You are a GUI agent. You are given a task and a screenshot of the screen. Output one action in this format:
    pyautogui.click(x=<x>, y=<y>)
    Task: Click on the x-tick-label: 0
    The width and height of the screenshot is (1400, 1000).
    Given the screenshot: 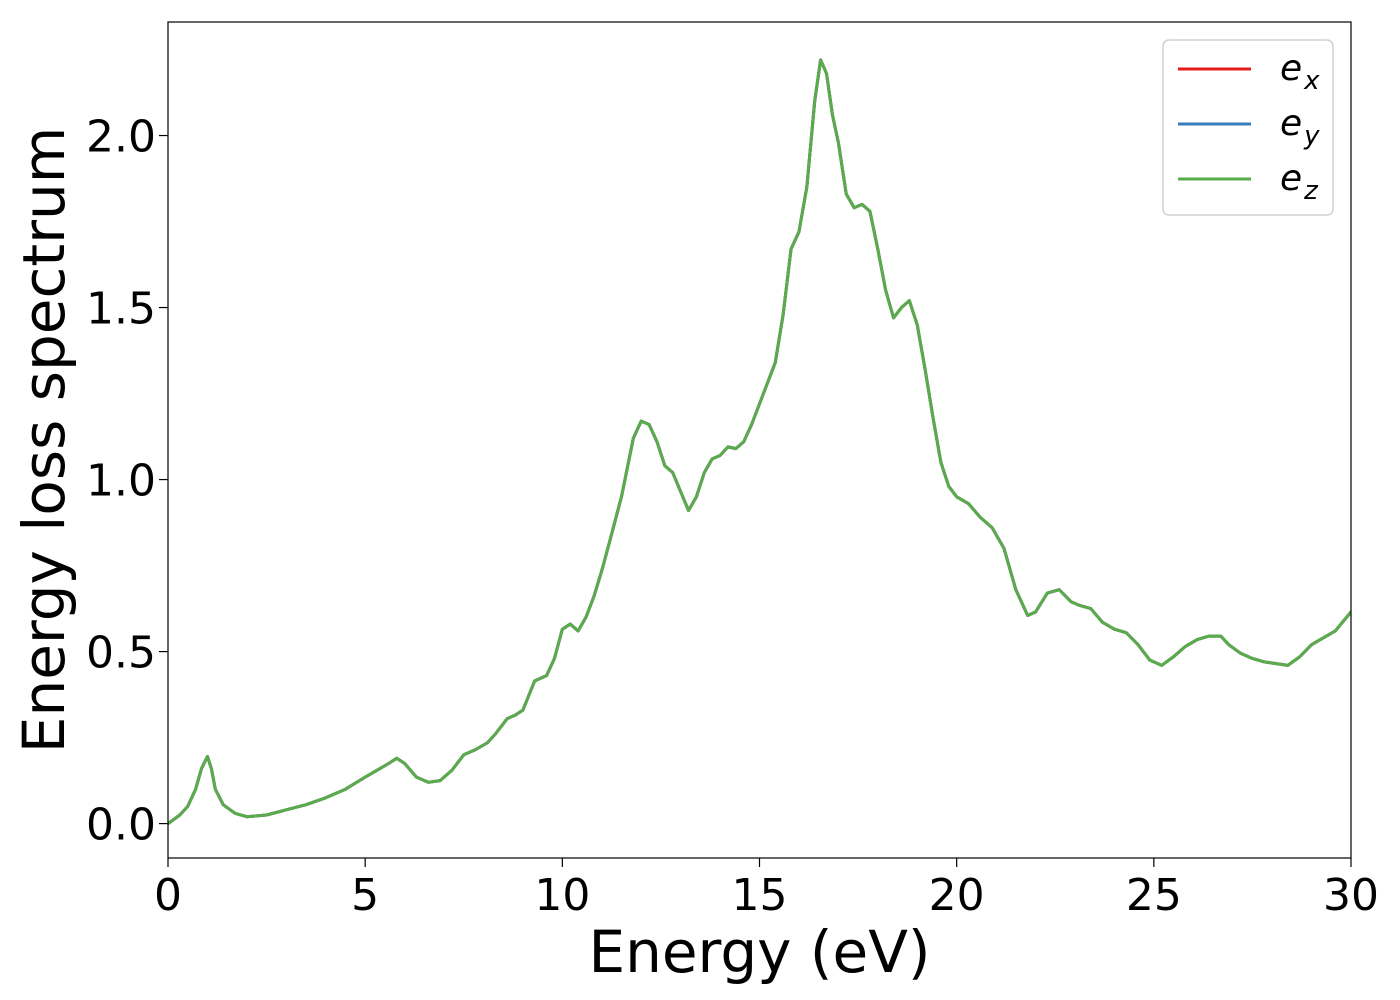 What is the action you would take?
    pyautogui.click(x=168, y=895)
    